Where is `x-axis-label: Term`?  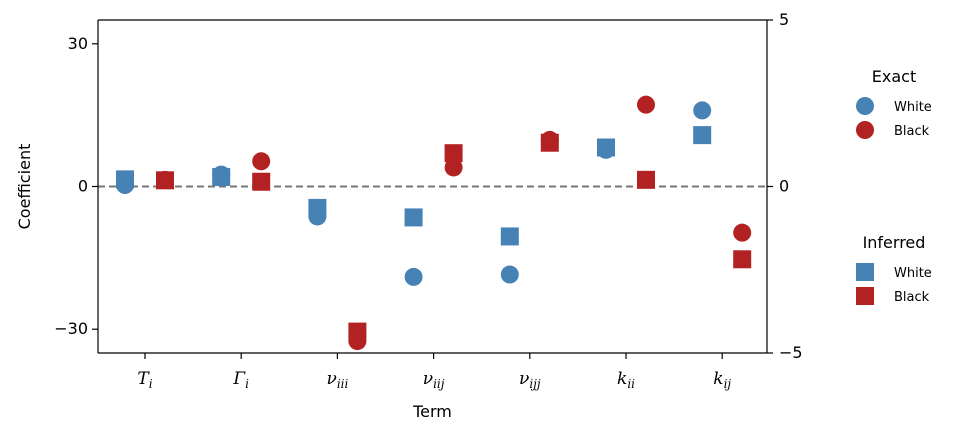 x-axis-label: Term is located at coordinates (432, 411).